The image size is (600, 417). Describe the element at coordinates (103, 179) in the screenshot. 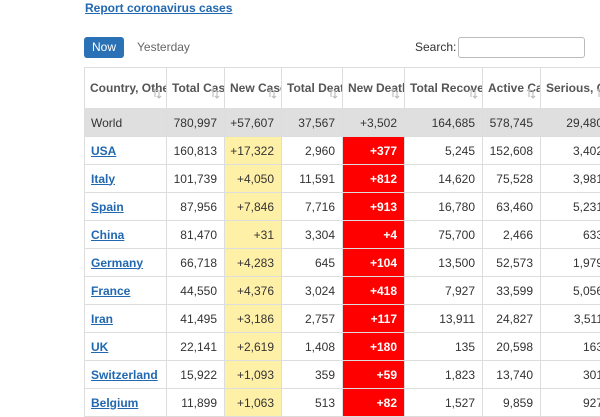

I see `country-link: Italy` at that location.